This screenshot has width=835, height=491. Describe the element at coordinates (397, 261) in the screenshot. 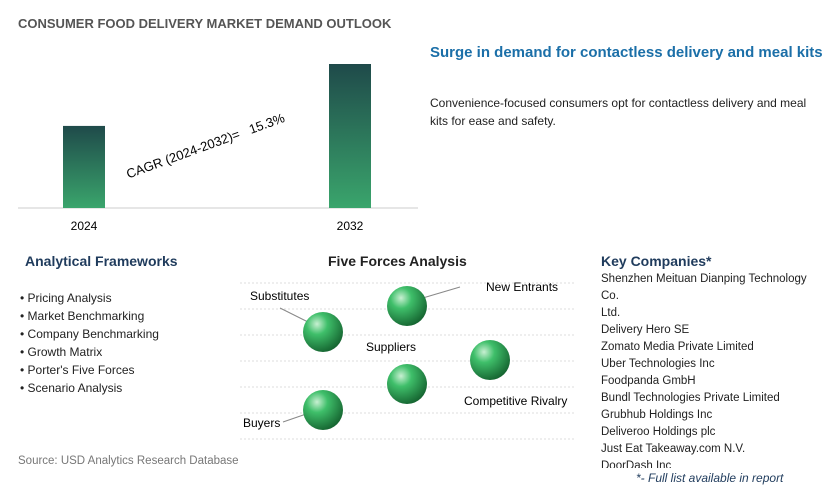

I see `five-forces-title: Five Forces Analysis` at that location.